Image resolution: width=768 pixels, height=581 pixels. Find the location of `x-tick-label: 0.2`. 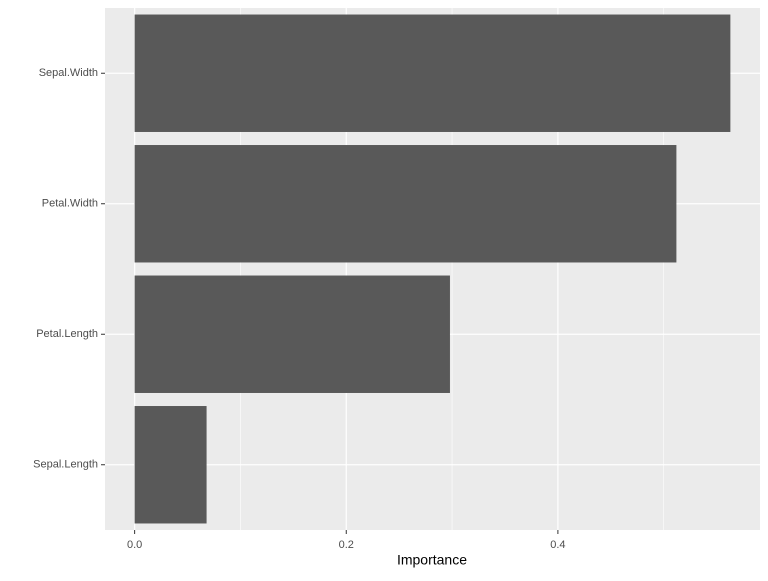

x-tick-label: 0.2 is located at coordinates (346, 545).